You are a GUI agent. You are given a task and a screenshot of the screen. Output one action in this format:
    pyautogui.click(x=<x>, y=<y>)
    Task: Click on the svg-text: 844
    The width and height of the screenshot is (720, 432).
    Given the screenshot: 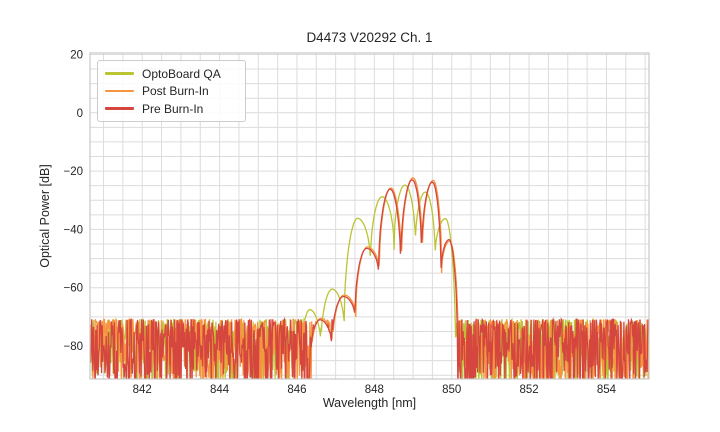 What is the action you would take?
    pyautogui.click(x=220, y=390)
    